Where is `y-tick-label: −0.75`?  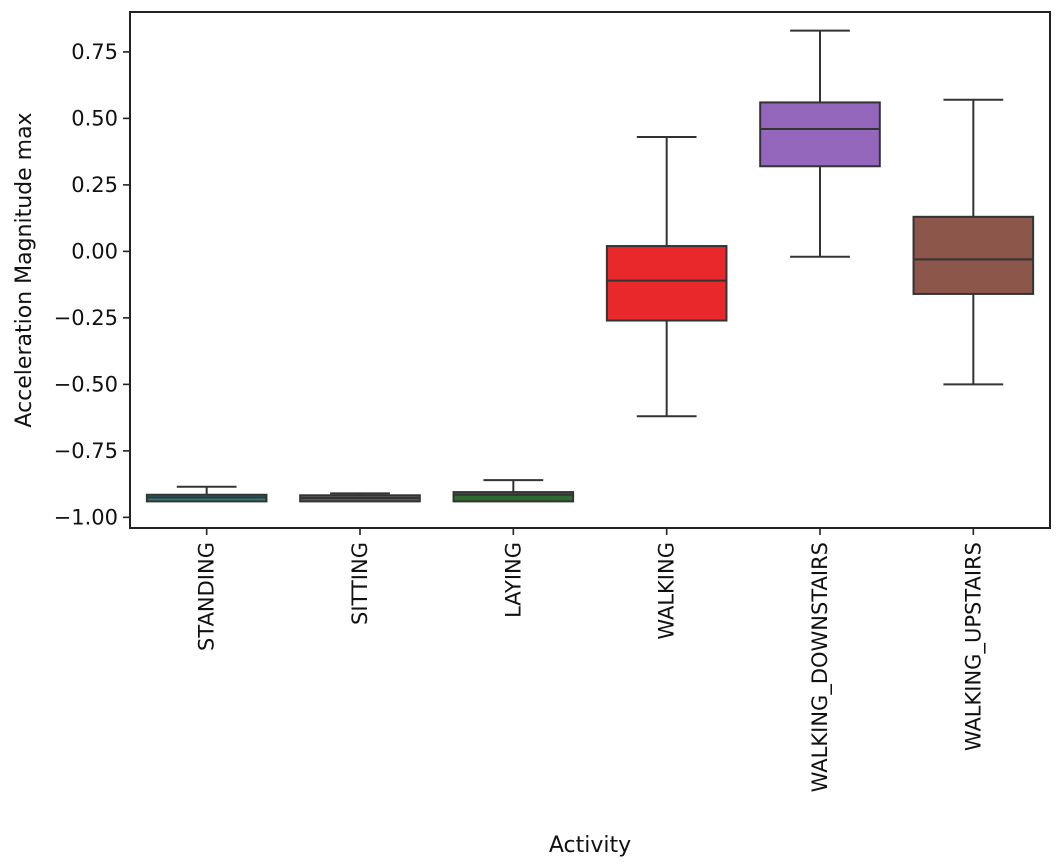
y-tick-label: −0.75 is located at coordinates (86, 451).